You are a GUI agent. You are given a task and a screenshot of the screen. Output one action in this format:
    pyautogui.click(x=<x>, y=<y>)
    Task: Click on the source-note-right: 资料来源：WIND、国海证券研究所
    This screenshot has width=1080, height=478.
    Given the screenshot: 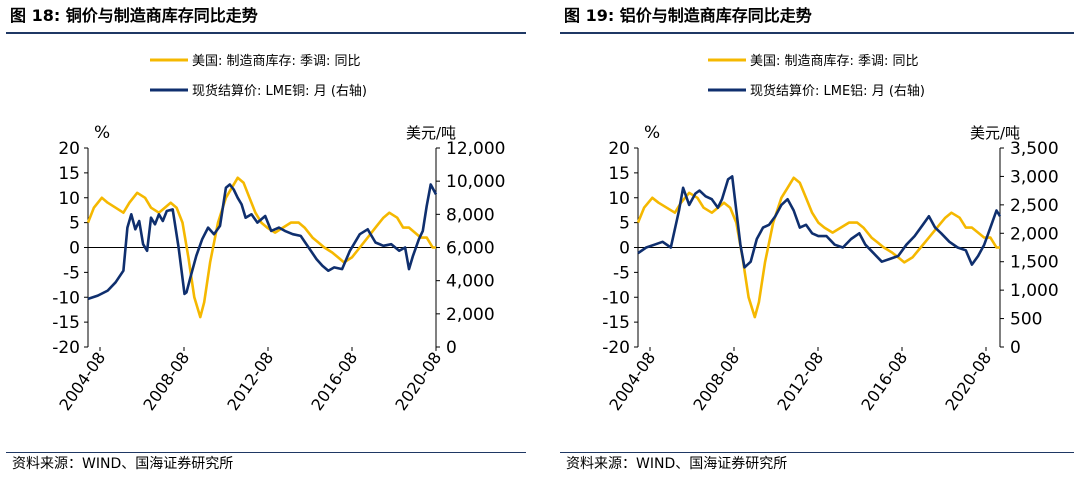 What is the action you would take?
    pyautogui.click(x=817, y=463)
    